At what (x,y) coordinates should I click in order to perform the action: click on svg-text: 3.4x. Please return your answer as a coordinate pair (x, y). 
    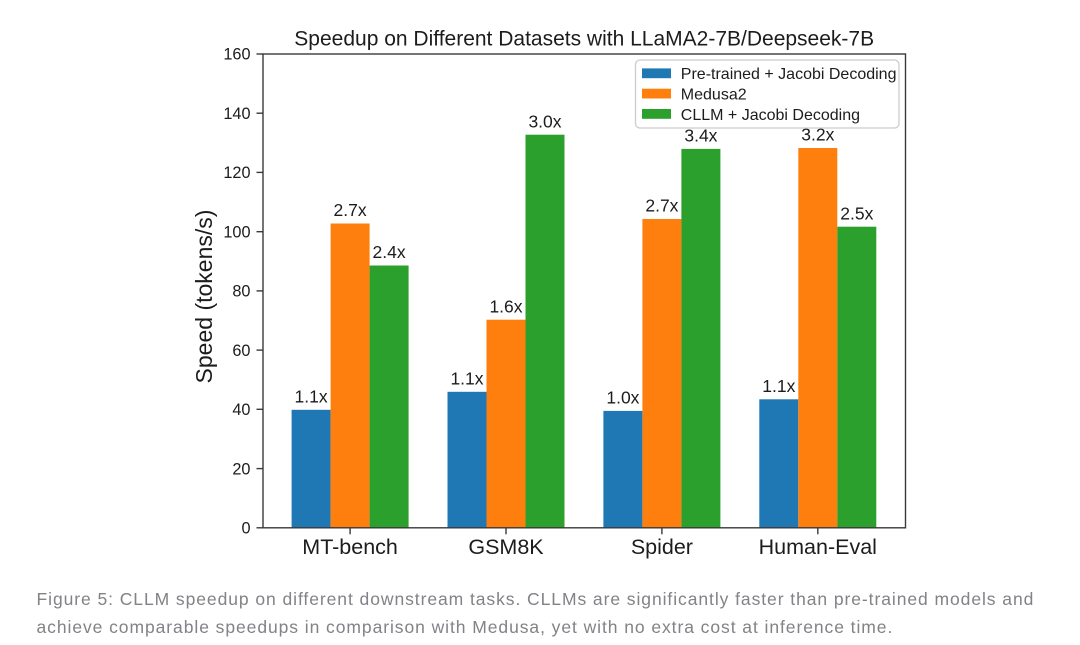
    Looking at the image, I should click on (700, 136).